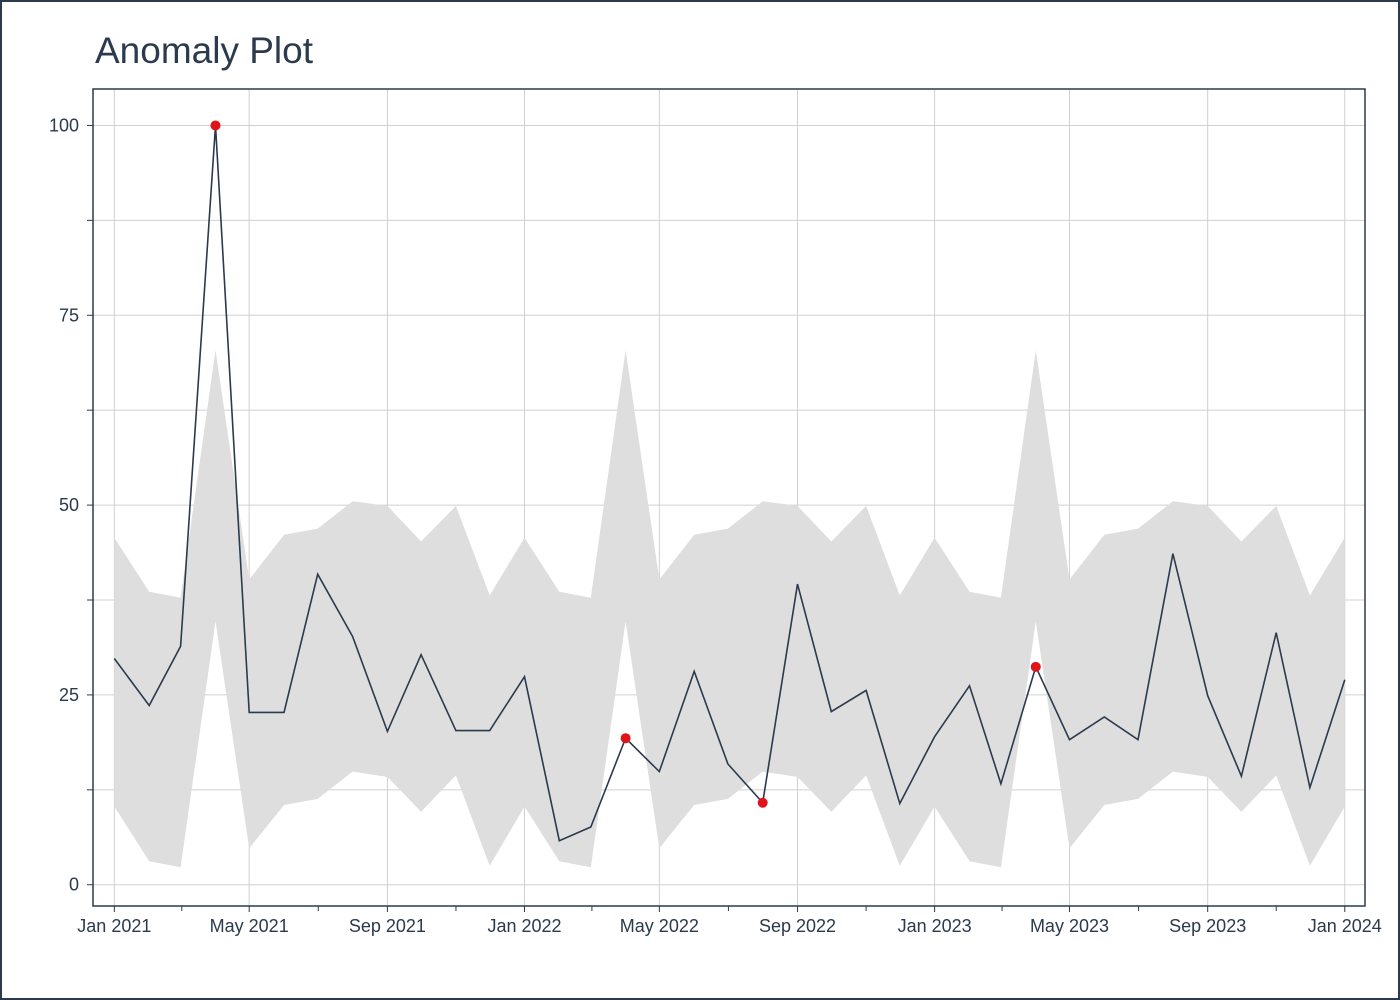 This screenshot has height=1000, width=1400. What do you see at coordinates (69, 695) in the screenshot?
I see `y-tick-label: 25` at bounding box center [69, 695].